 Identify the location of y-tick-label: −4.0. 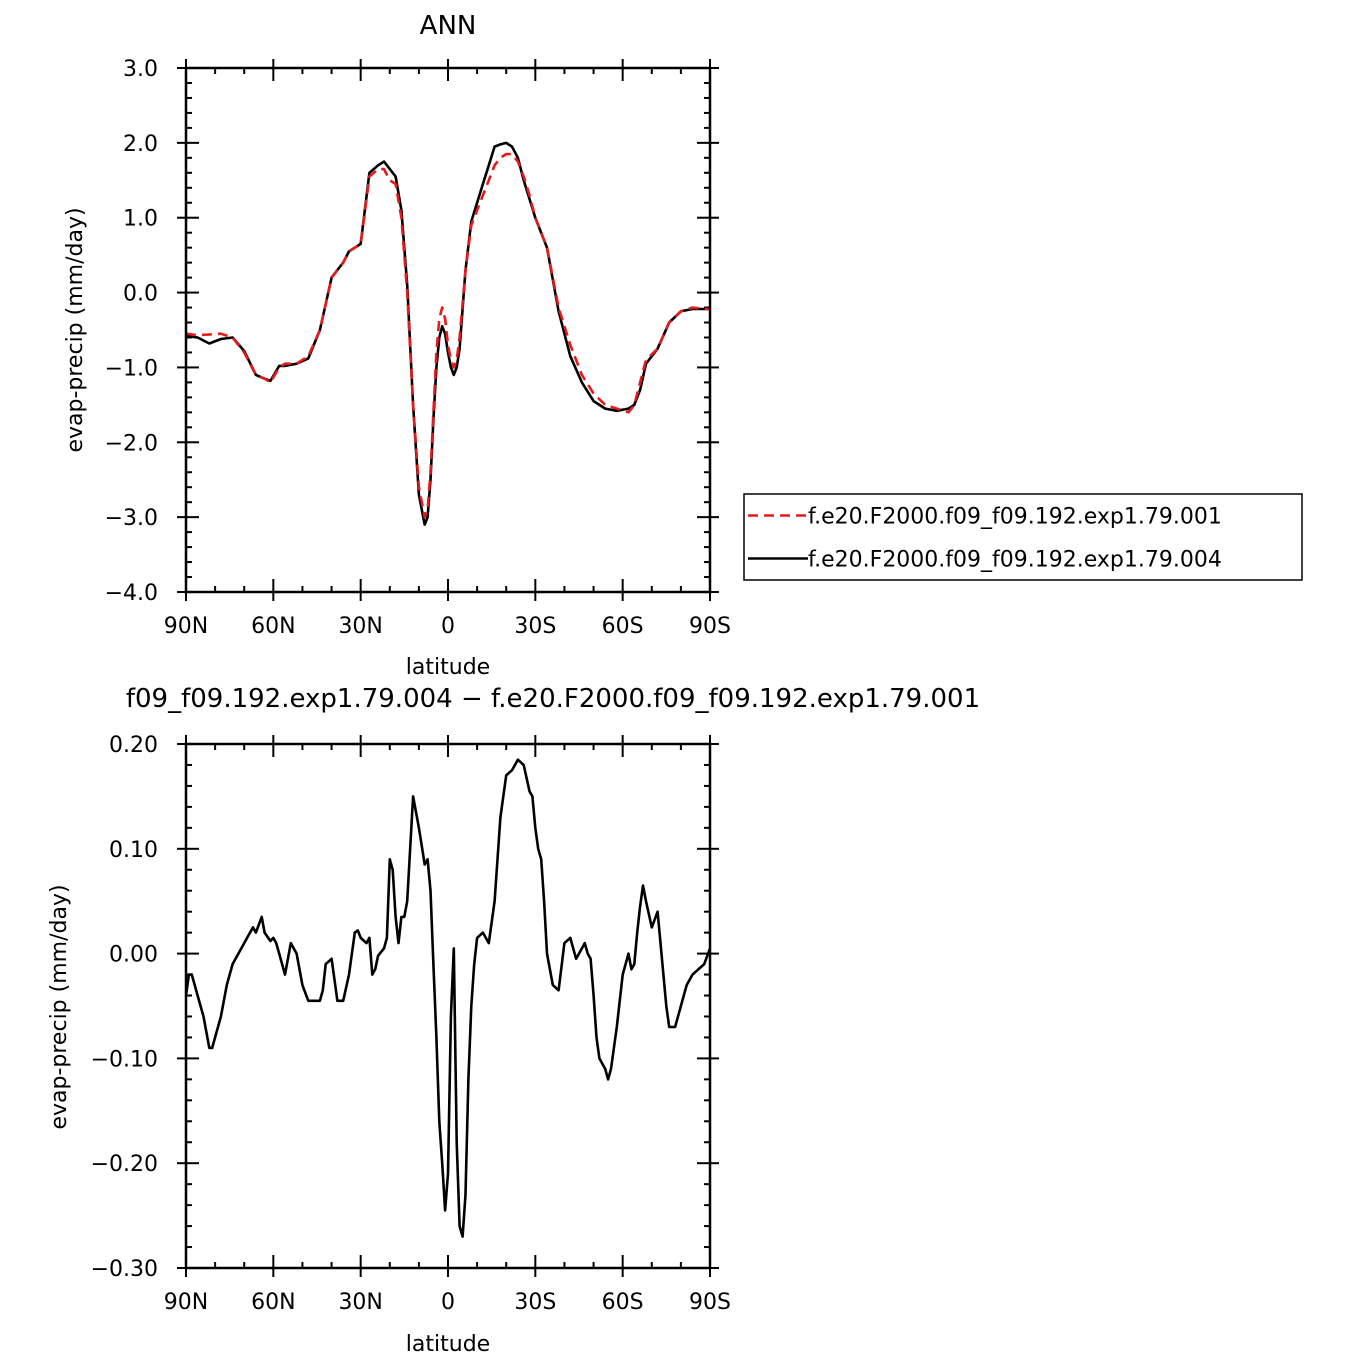
(131, 593).